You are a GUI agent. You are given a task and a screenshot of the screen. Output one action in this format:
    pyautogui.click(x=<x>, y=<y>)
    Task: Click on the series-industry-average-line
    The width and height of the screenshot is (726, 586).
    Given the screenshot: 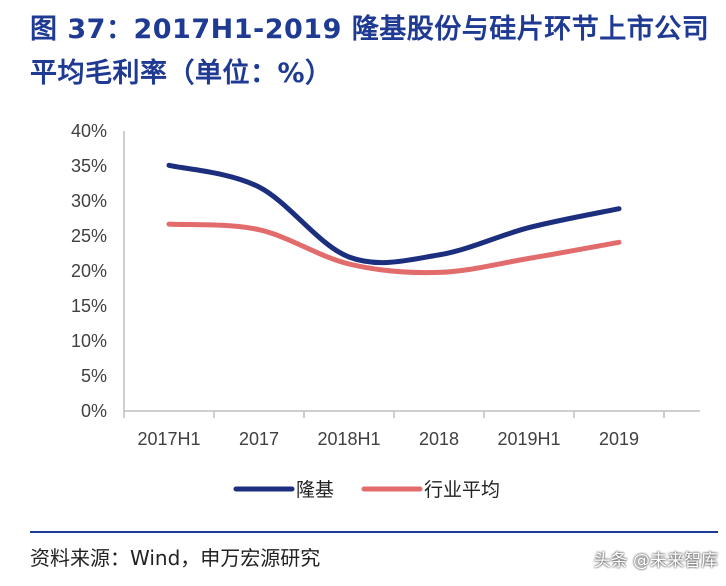 What is the action you would take?
    pyautogui.click(x=394, y=248)
    